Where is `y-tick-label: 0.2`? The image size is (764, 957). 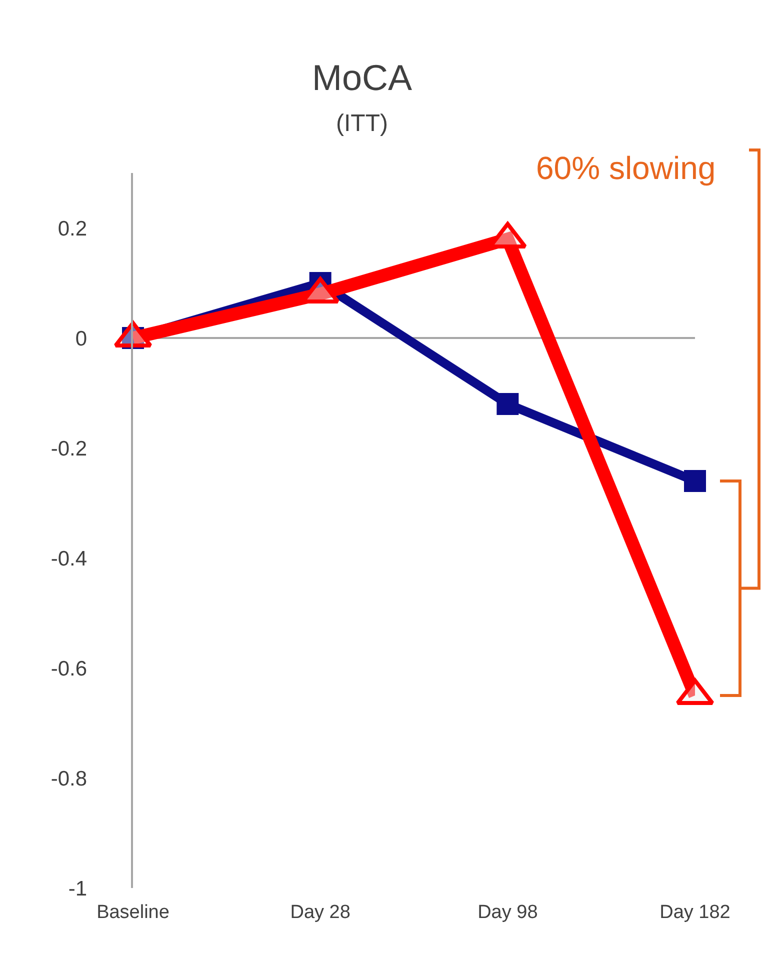 y-tick-label: 0.2 is located at coordinates (73, 228).